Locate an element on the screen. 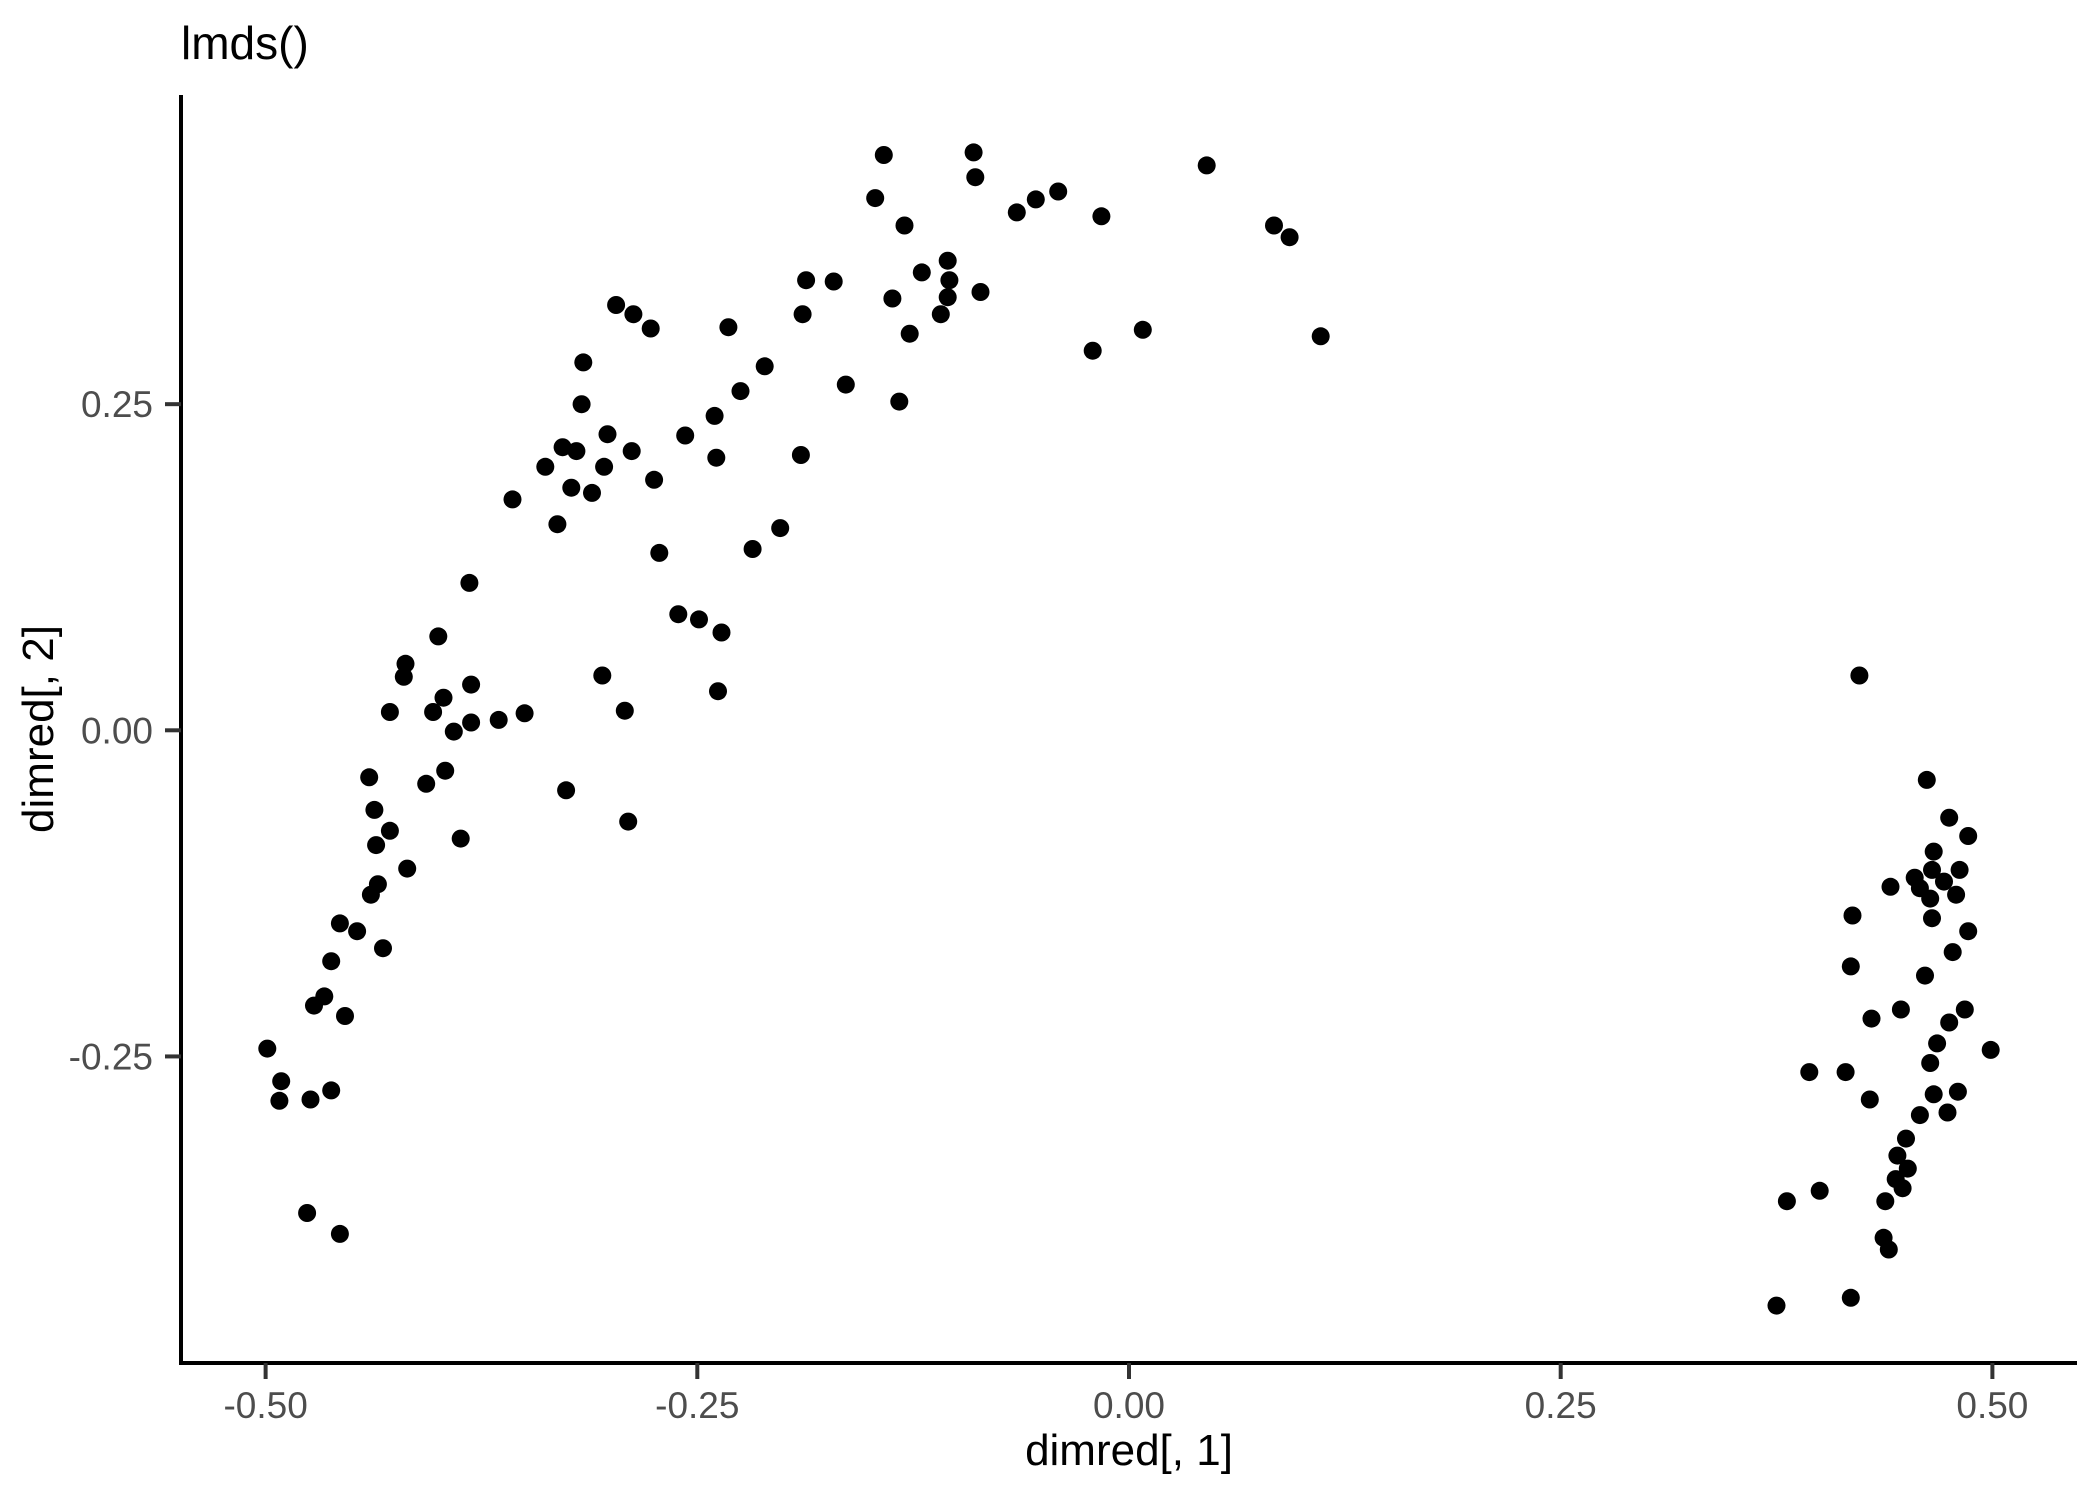 The width and height of the screenshot is (2100, 1500). y-tick-label: 0.25 is located at coordinates (117, 404).